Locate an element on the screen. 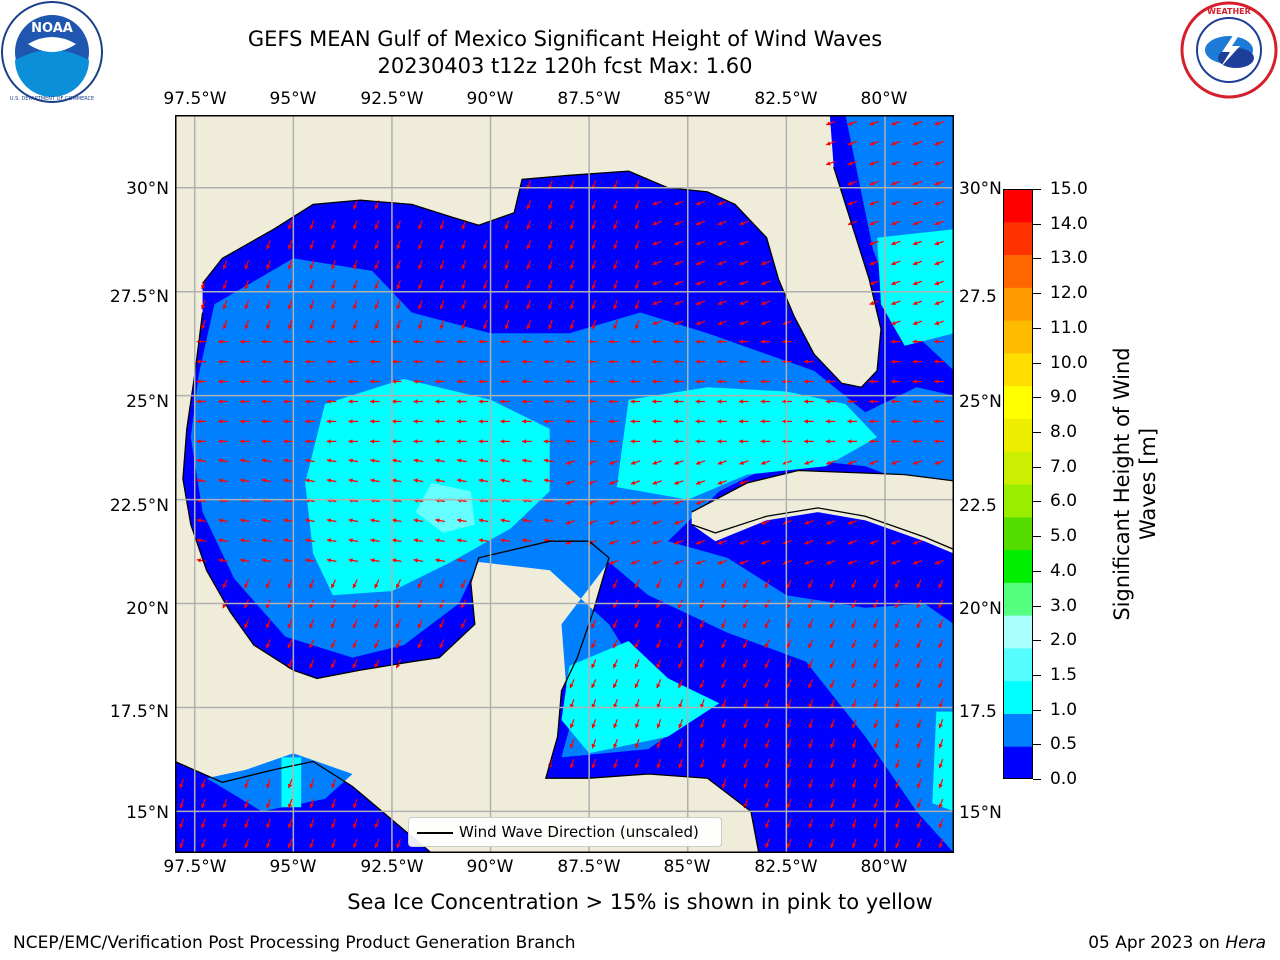 Image resolution: width=1280 pixels, height=960 pixels. svg-text: NOAA is located at coordinates (52, 28).